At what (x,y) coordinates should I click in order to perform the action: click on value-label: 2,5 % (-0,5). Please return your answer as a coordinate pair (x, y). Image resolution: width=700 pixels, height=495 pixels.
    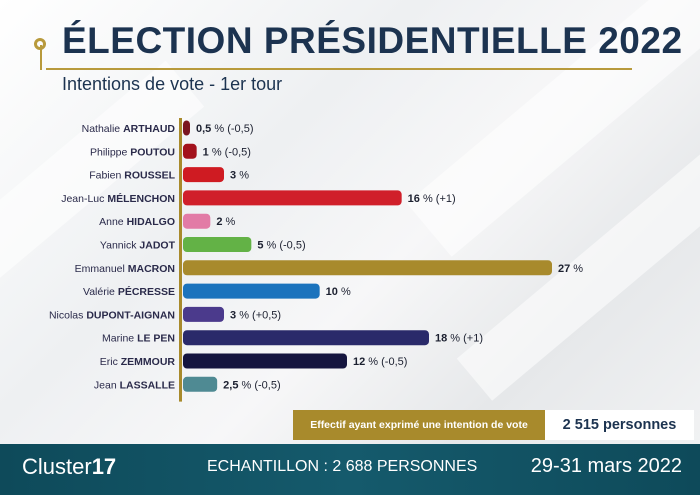
    Looking at the image, I should click on (251, 385).